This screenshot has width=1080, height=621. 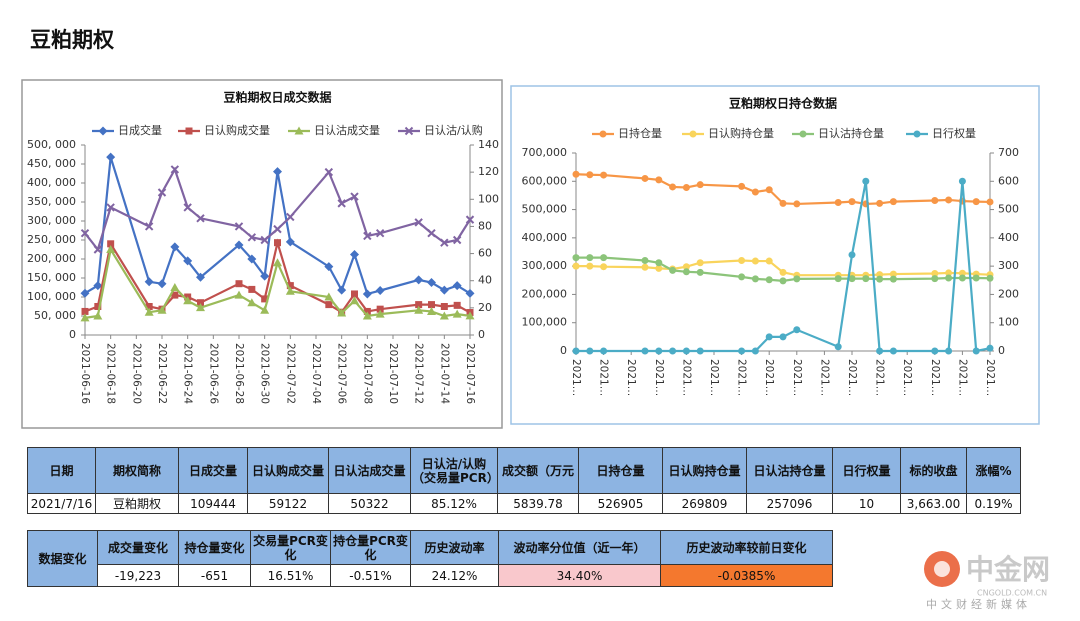 What do you see at coordinates (61, 470) in the screenshot?
I see `header-cell: 日期` at bounding box center [61, 470].